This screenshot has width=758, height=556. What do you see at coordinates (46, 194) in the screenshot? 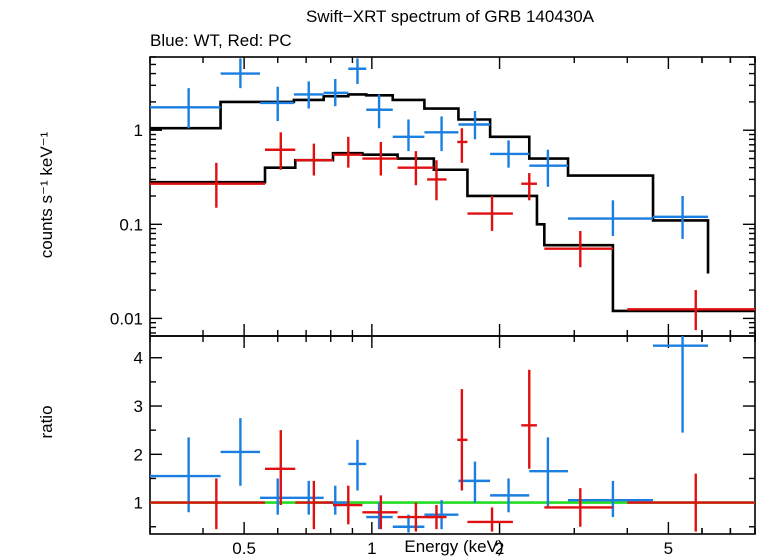
I see `top-y-axis-label: counts s⁻¹ keV⁻¹` at bounding box center [46, 194].